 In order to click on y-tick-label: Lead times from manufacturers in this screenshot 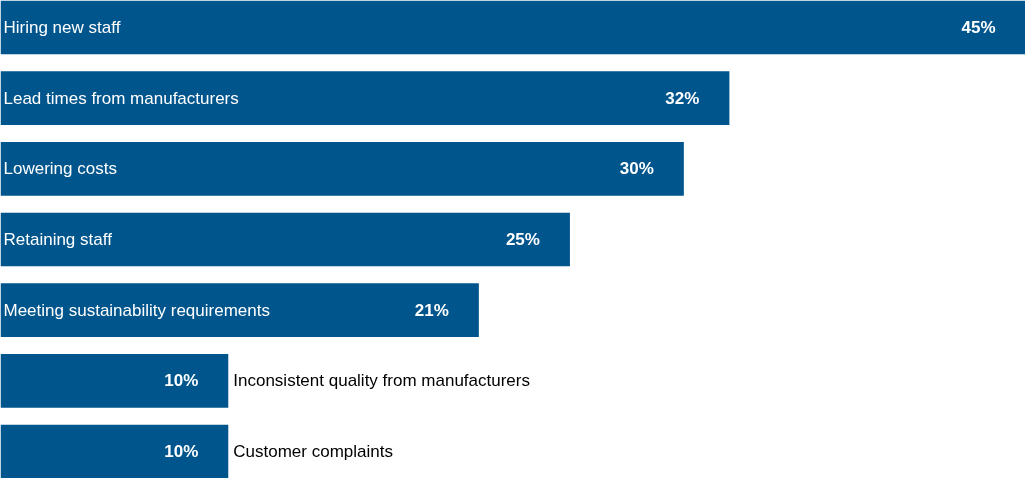, I will do `click(121, 98)`.